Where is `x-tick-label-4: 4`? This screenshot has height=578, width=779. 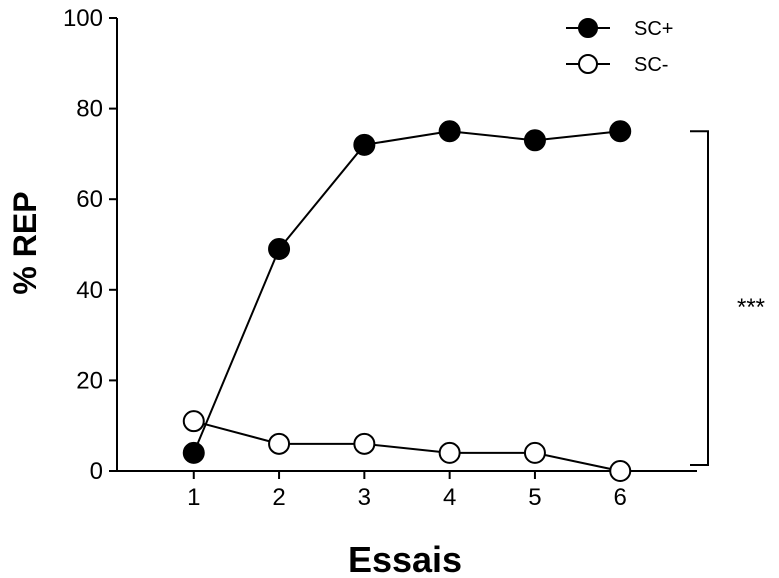
x-tick-label-4: 4 is located at coordinates (449, 497).